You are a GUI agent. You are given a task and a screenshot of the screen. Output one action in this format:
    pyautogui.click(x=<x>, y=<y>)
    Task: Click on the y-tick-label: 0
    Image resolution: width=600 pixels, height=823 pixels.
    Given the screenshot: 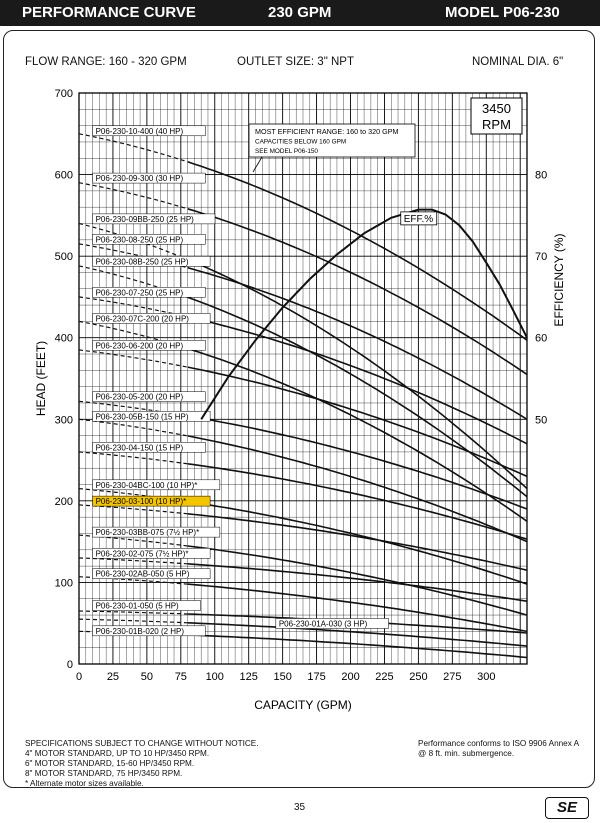 What is the action you would take?
    pyautogui.click(x=70, y=665)
    